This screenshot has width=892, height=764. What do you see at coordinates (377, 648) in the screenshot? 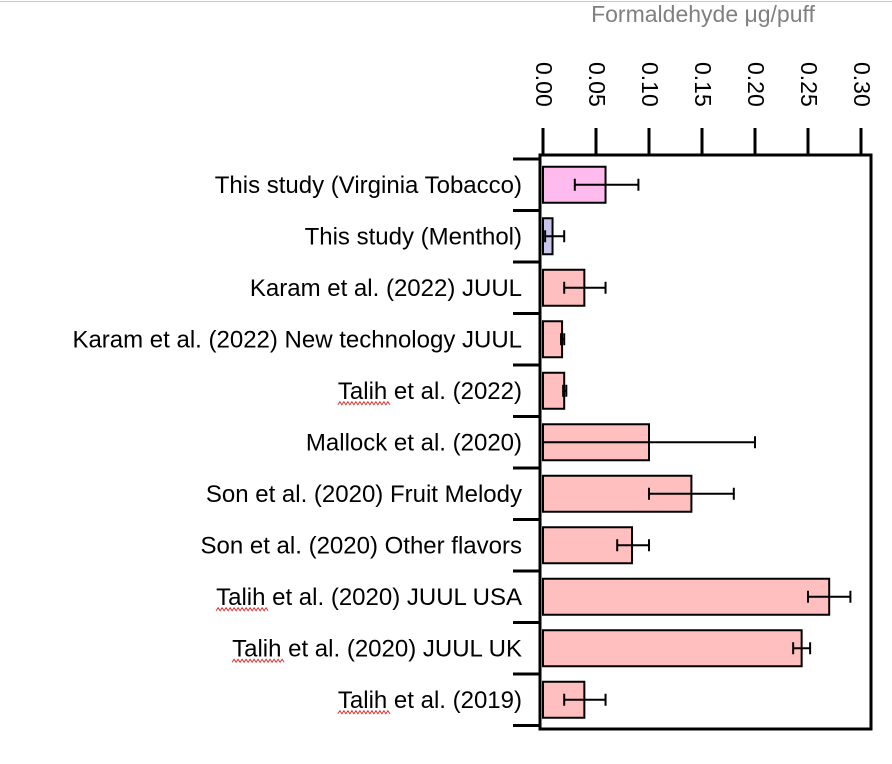
I see `category-label: Talih et al. (2020) JUUL UK` at bounding box center [377, 648].